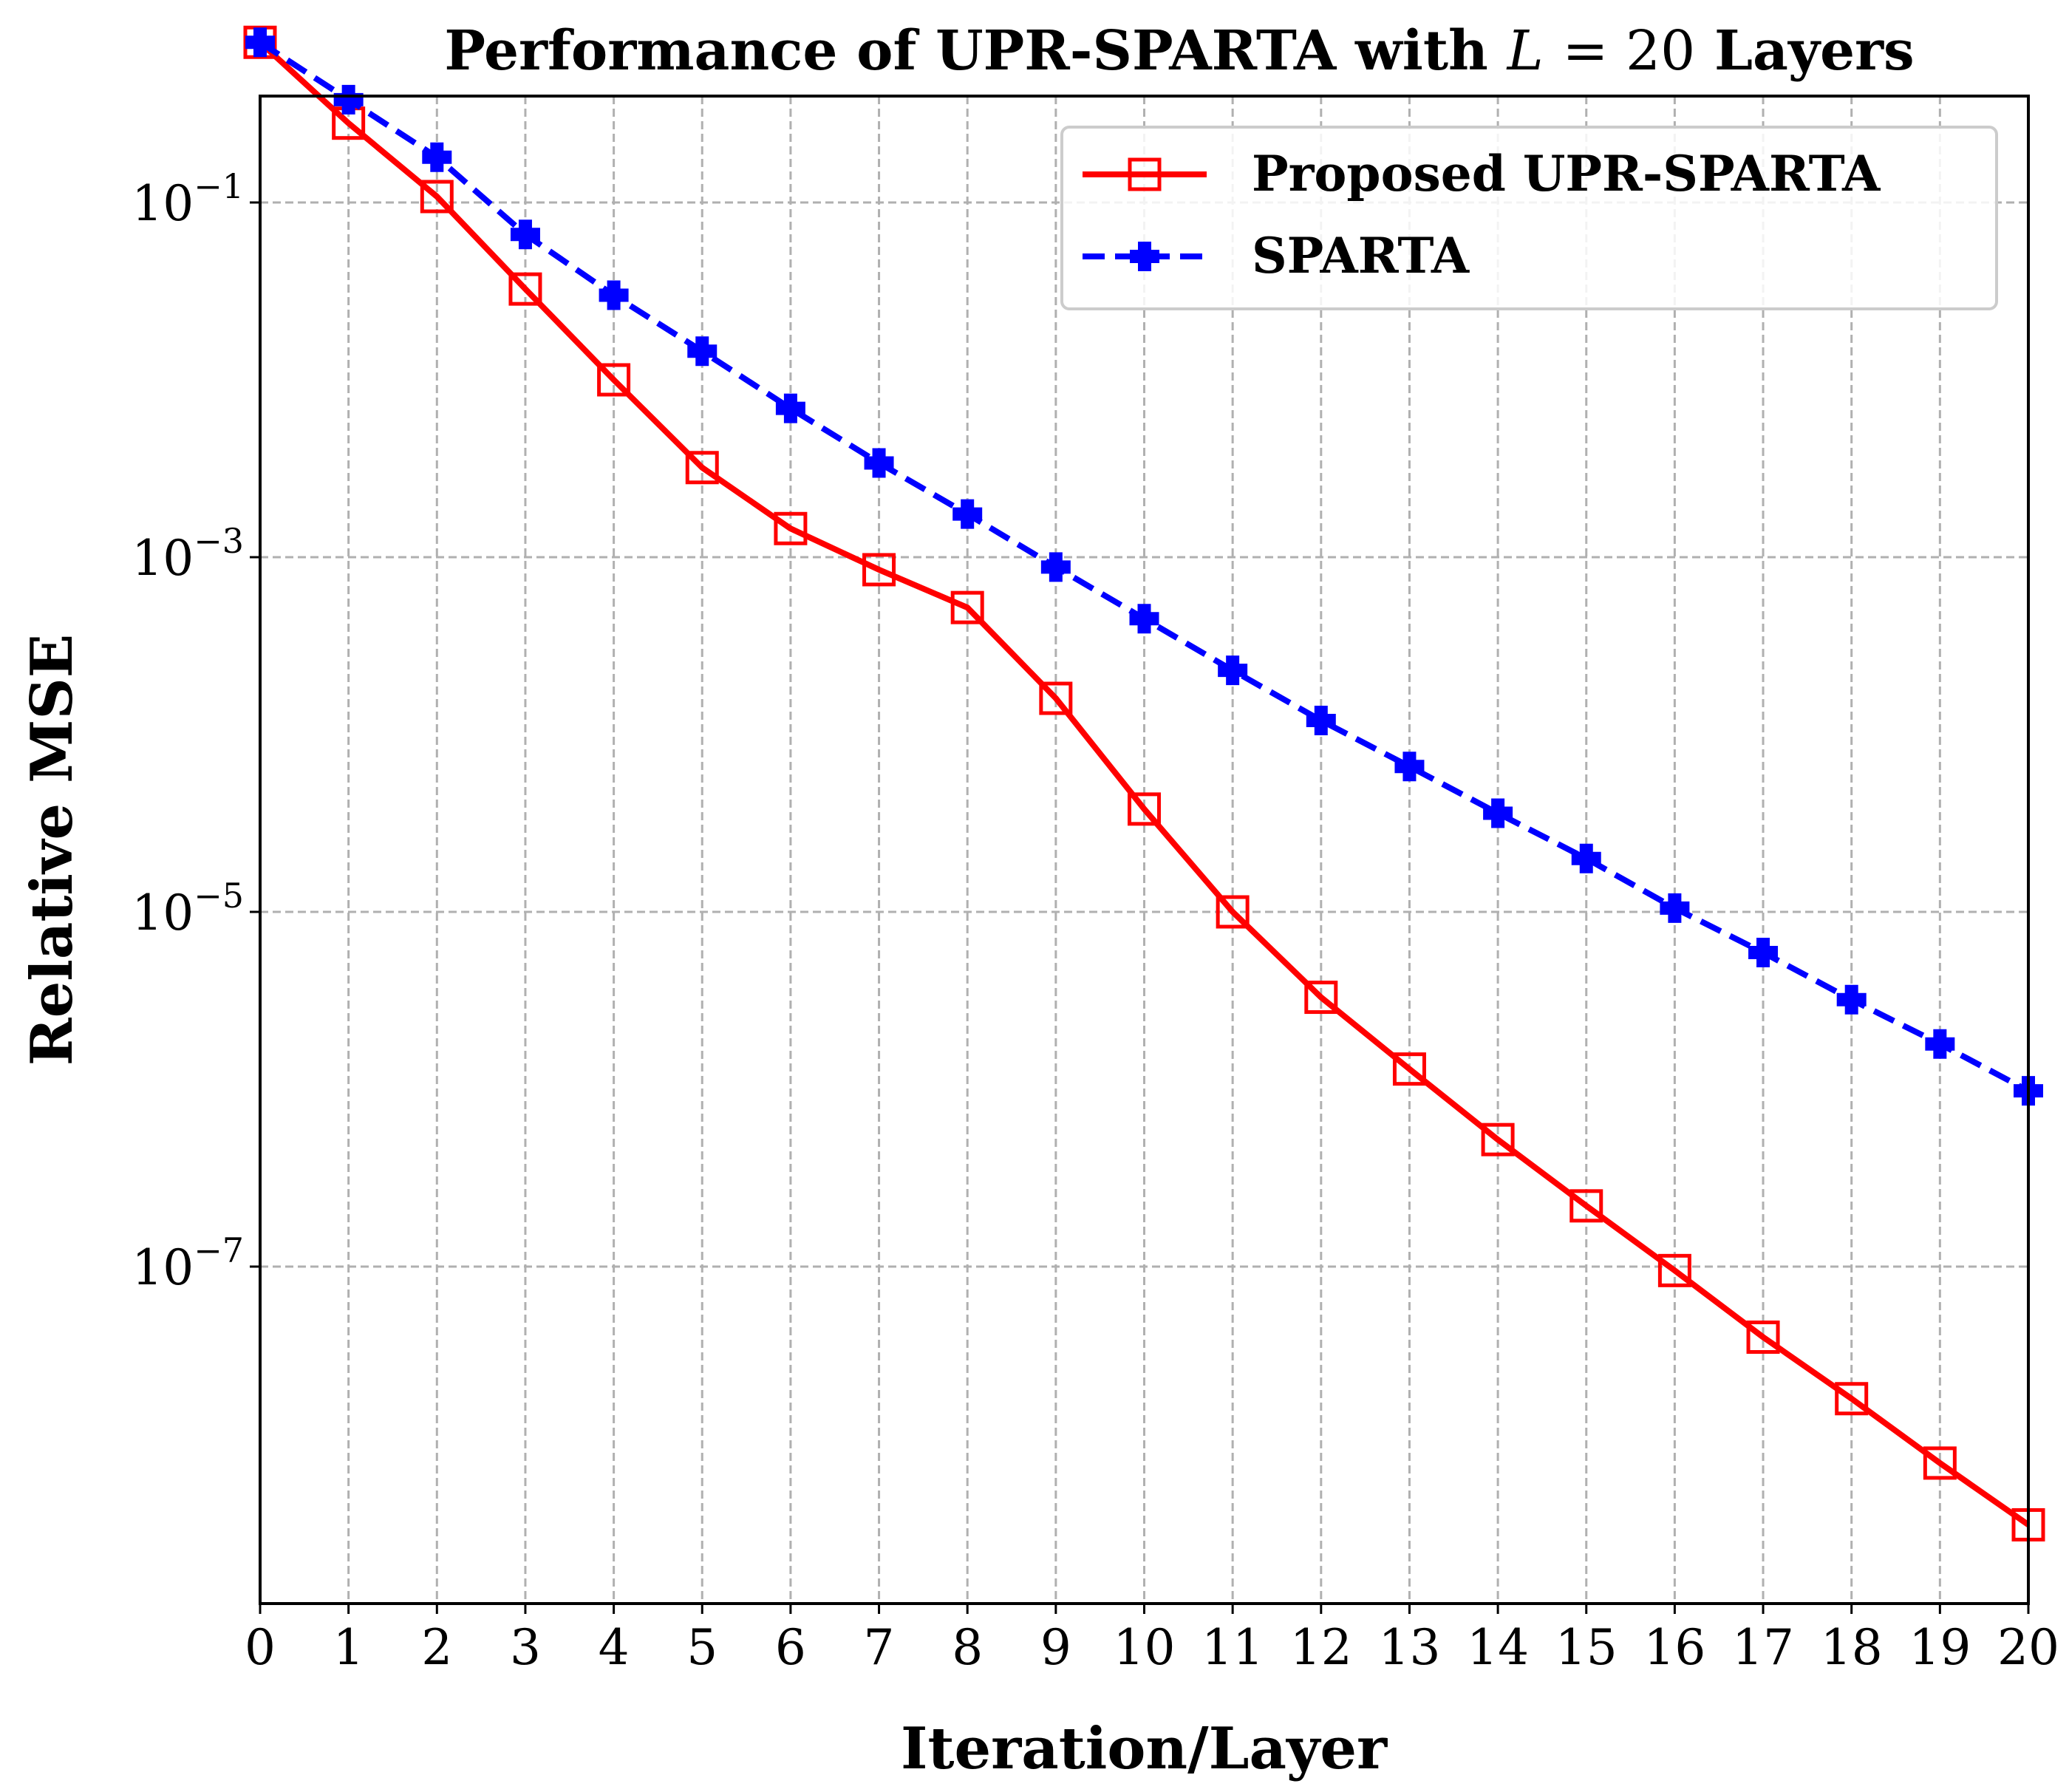 This screenshot has width=2069, height=1792. I want to click on x-tick-label: 14, so click(1498, 1648).